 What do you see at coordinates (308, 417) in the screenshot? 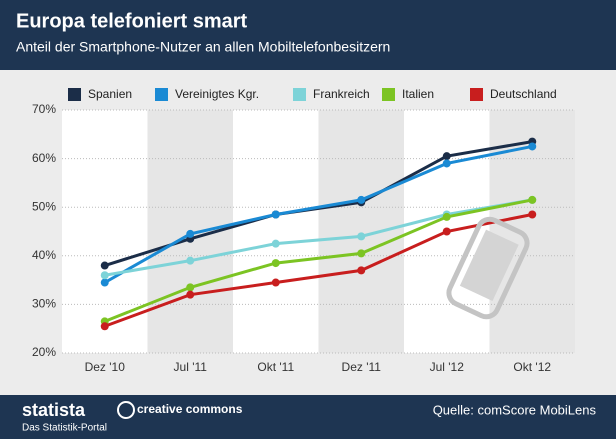
I see `footer` at bounding box center [308, 417].